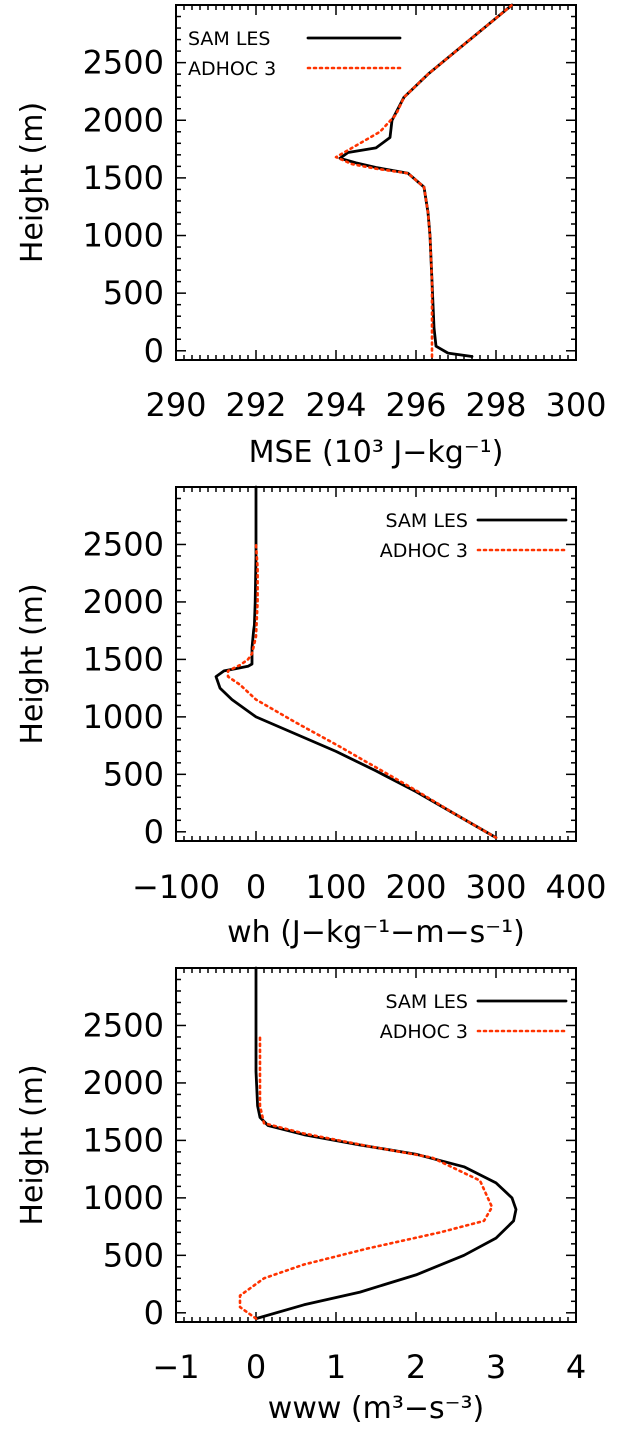 Image resolution: width=623 pixels, height=1431 pixels. I want to click on panel-3-x-tick-label: −1, so click(175, 1367).